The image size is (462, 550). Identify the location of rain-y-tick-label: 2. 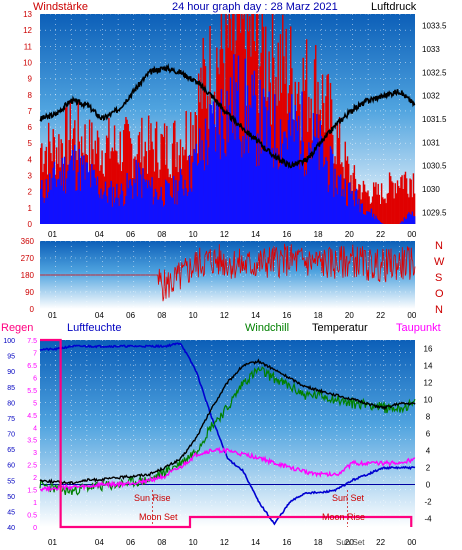
(35, 478).